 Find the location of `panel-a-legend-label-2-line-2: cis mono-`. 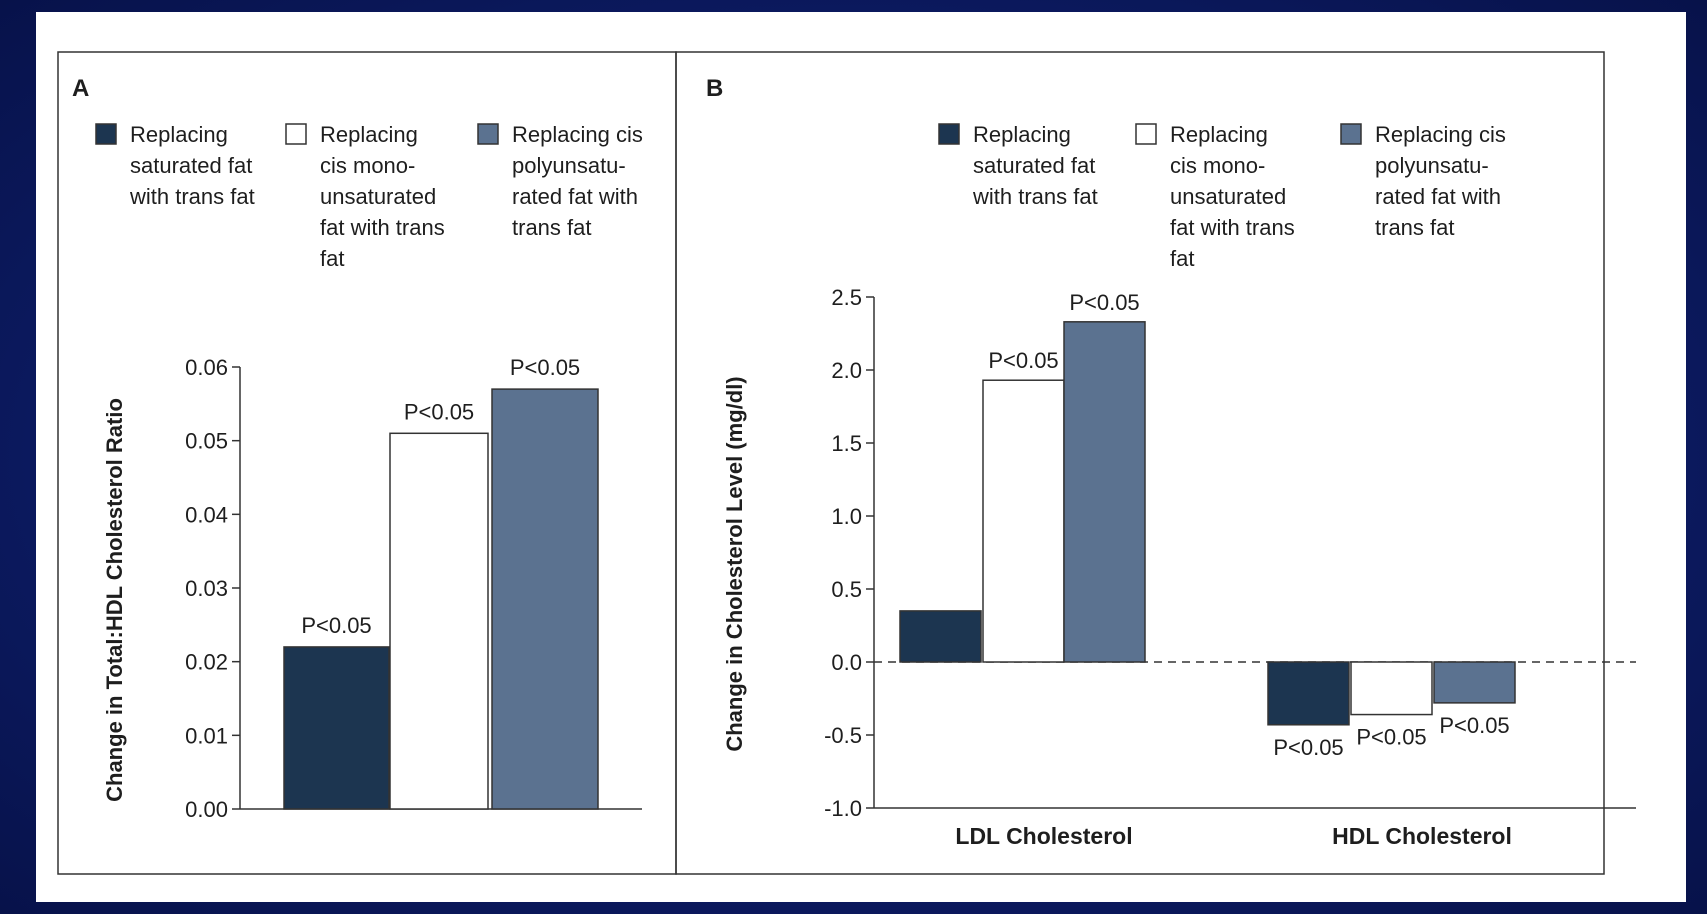

panel-a-legend-label-2-line-2: cis mono- is located at coordinates (367, 165).